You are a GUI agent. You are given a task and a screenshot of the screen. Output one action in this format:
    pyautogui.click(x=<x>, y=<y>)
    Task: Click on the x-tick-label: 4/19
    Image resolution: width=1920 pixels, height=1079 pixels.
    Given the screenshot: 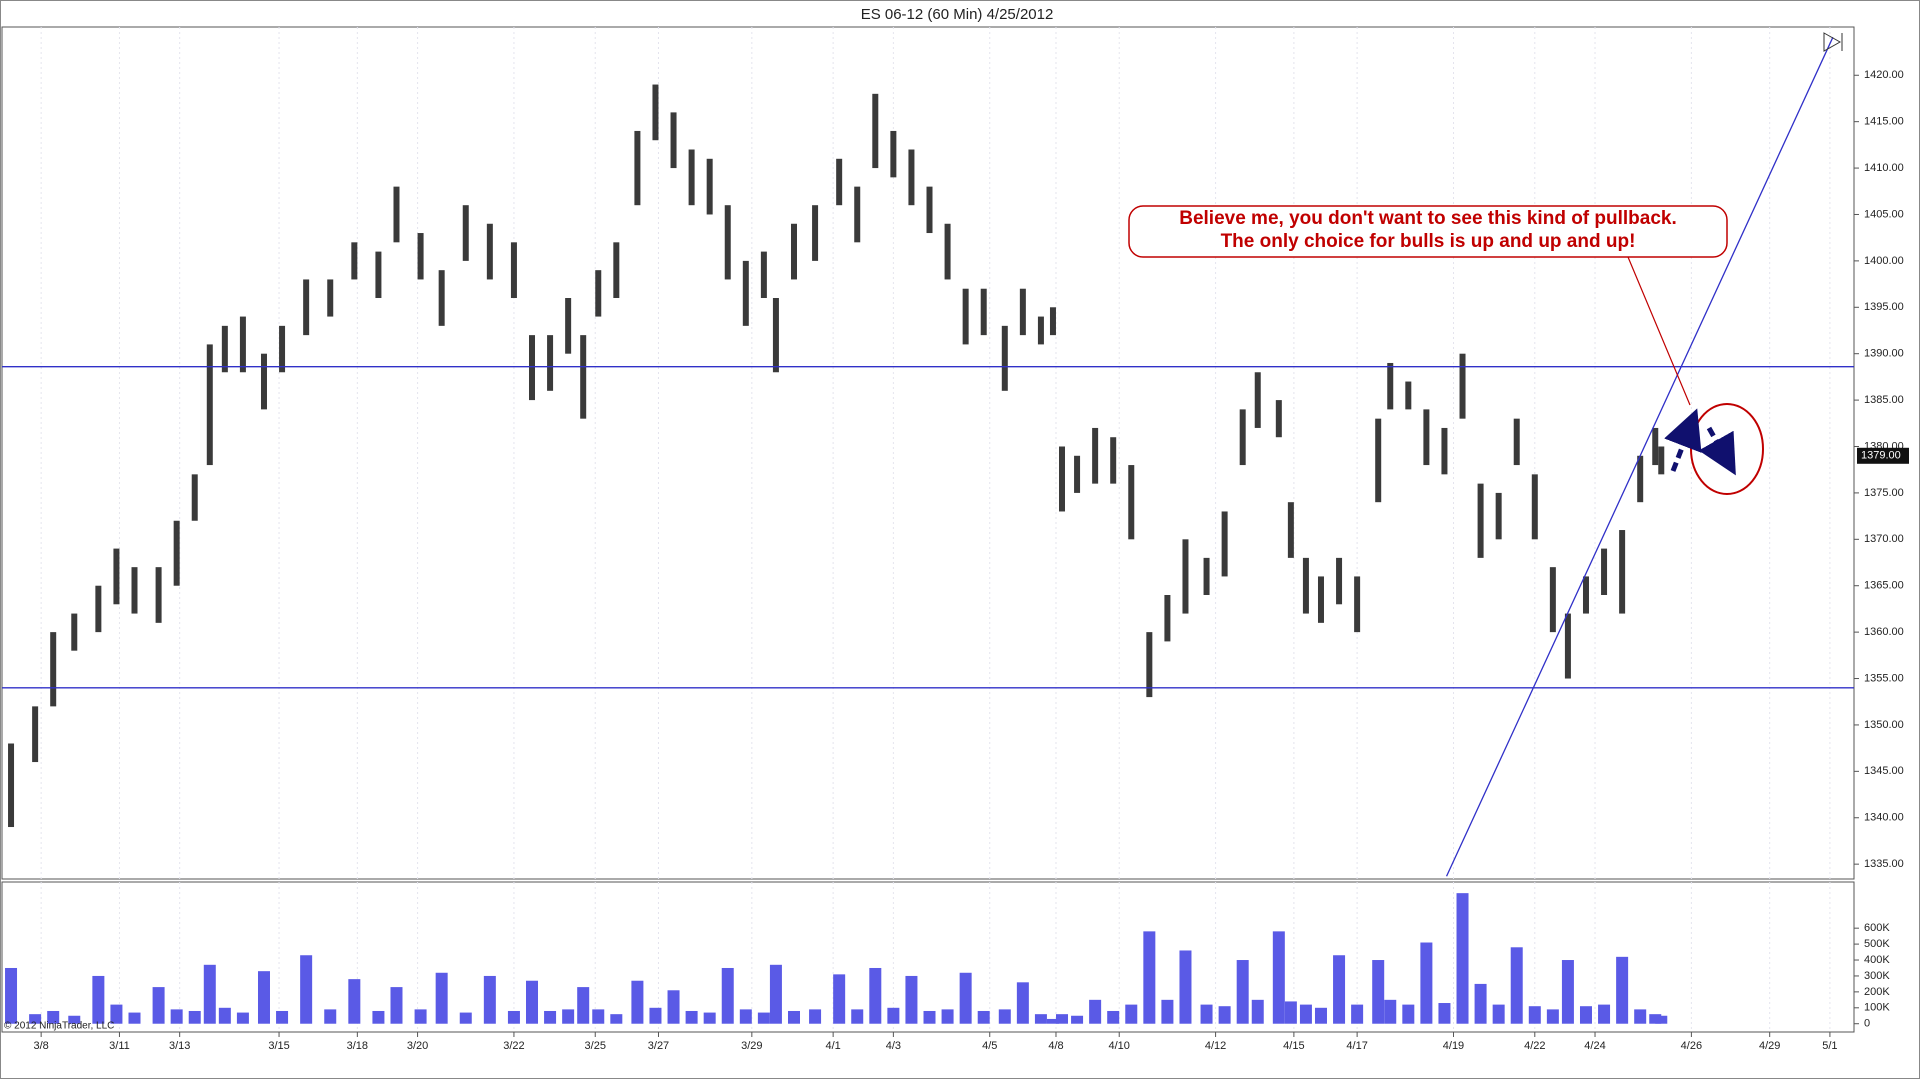 What is the action you would take?
    pyautogui.click(x=1453, y=1046)
    